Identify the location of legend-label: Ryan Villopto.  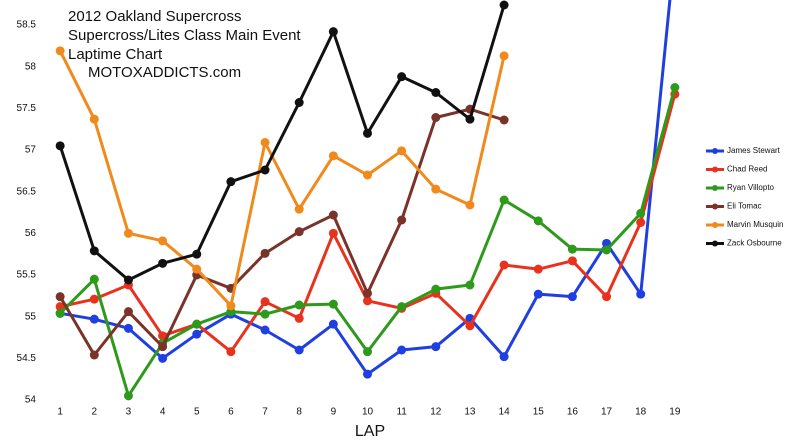
(751, 187).